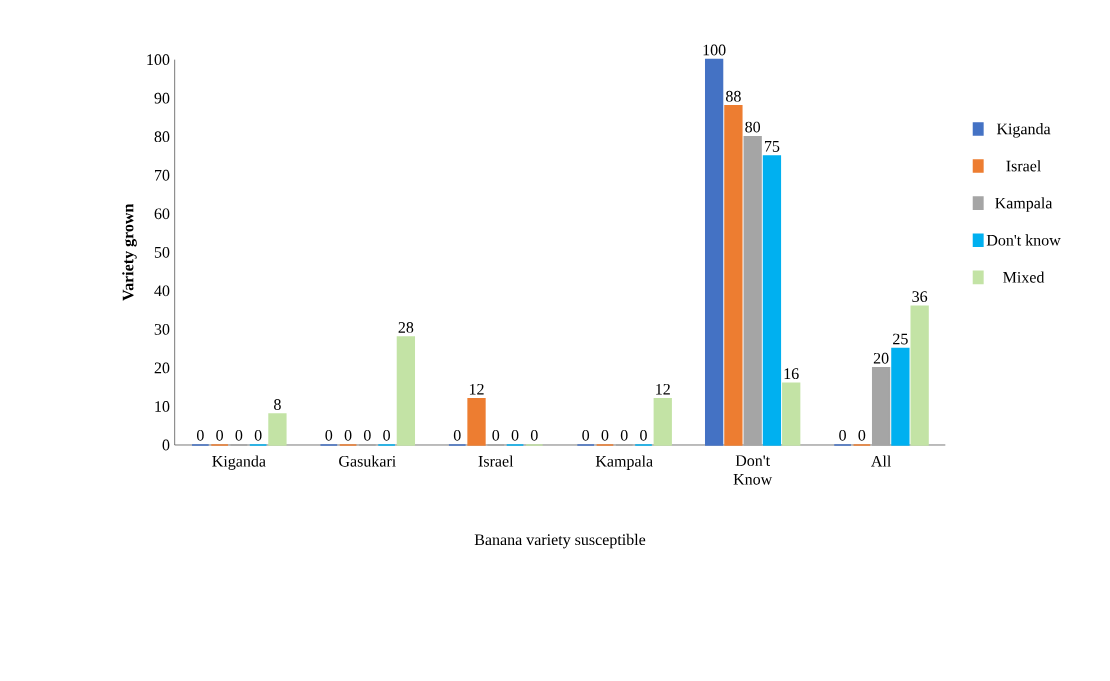 Image resolution: width=1110 pixels, height=681 pixels. What do you see at coordinates (753, 127) in the screenshot?
I see `data-label: 80` at bounding box center [753, 127].